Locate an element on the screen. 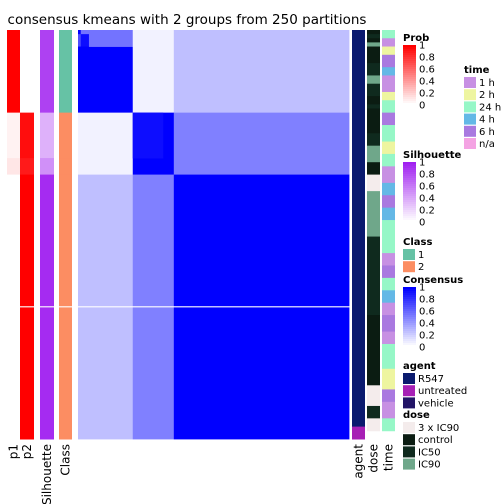  legend-title: agent is located at coordinates (419, 366).